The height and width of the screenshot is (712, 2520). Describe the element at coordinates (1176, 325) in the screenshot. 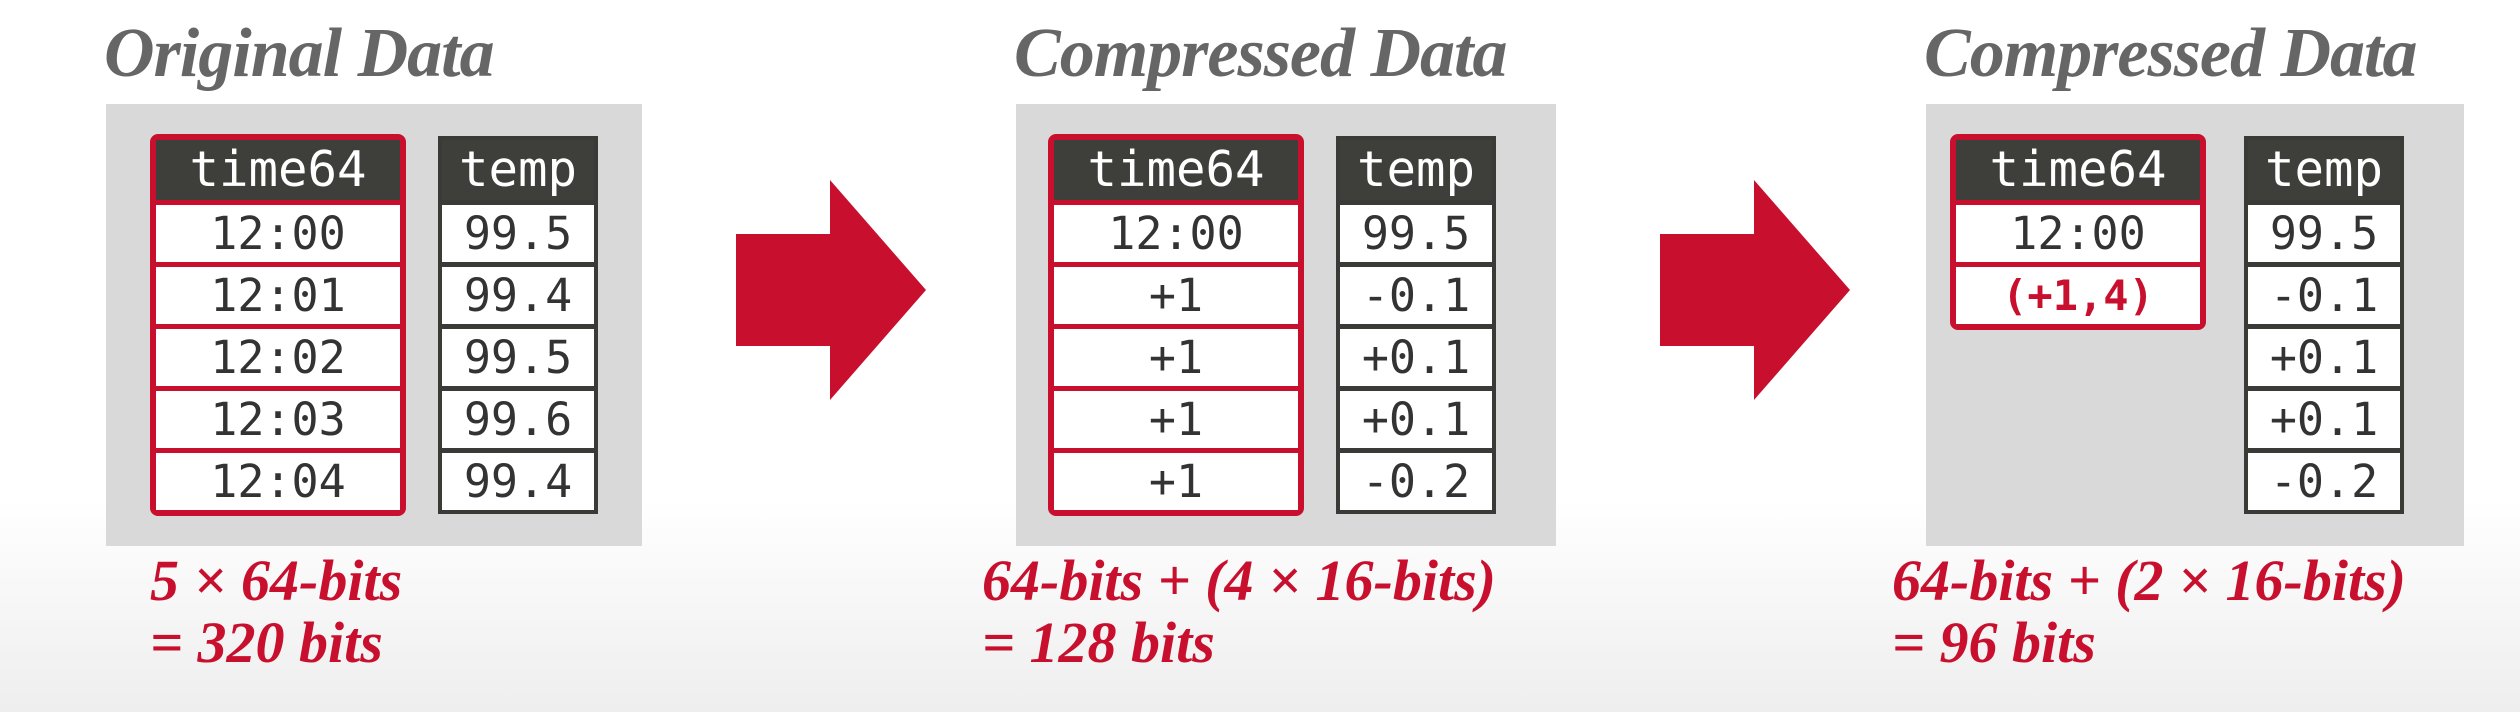

I see `time64-column: time64 12:00 +1 +1 +1 +1` at that location.